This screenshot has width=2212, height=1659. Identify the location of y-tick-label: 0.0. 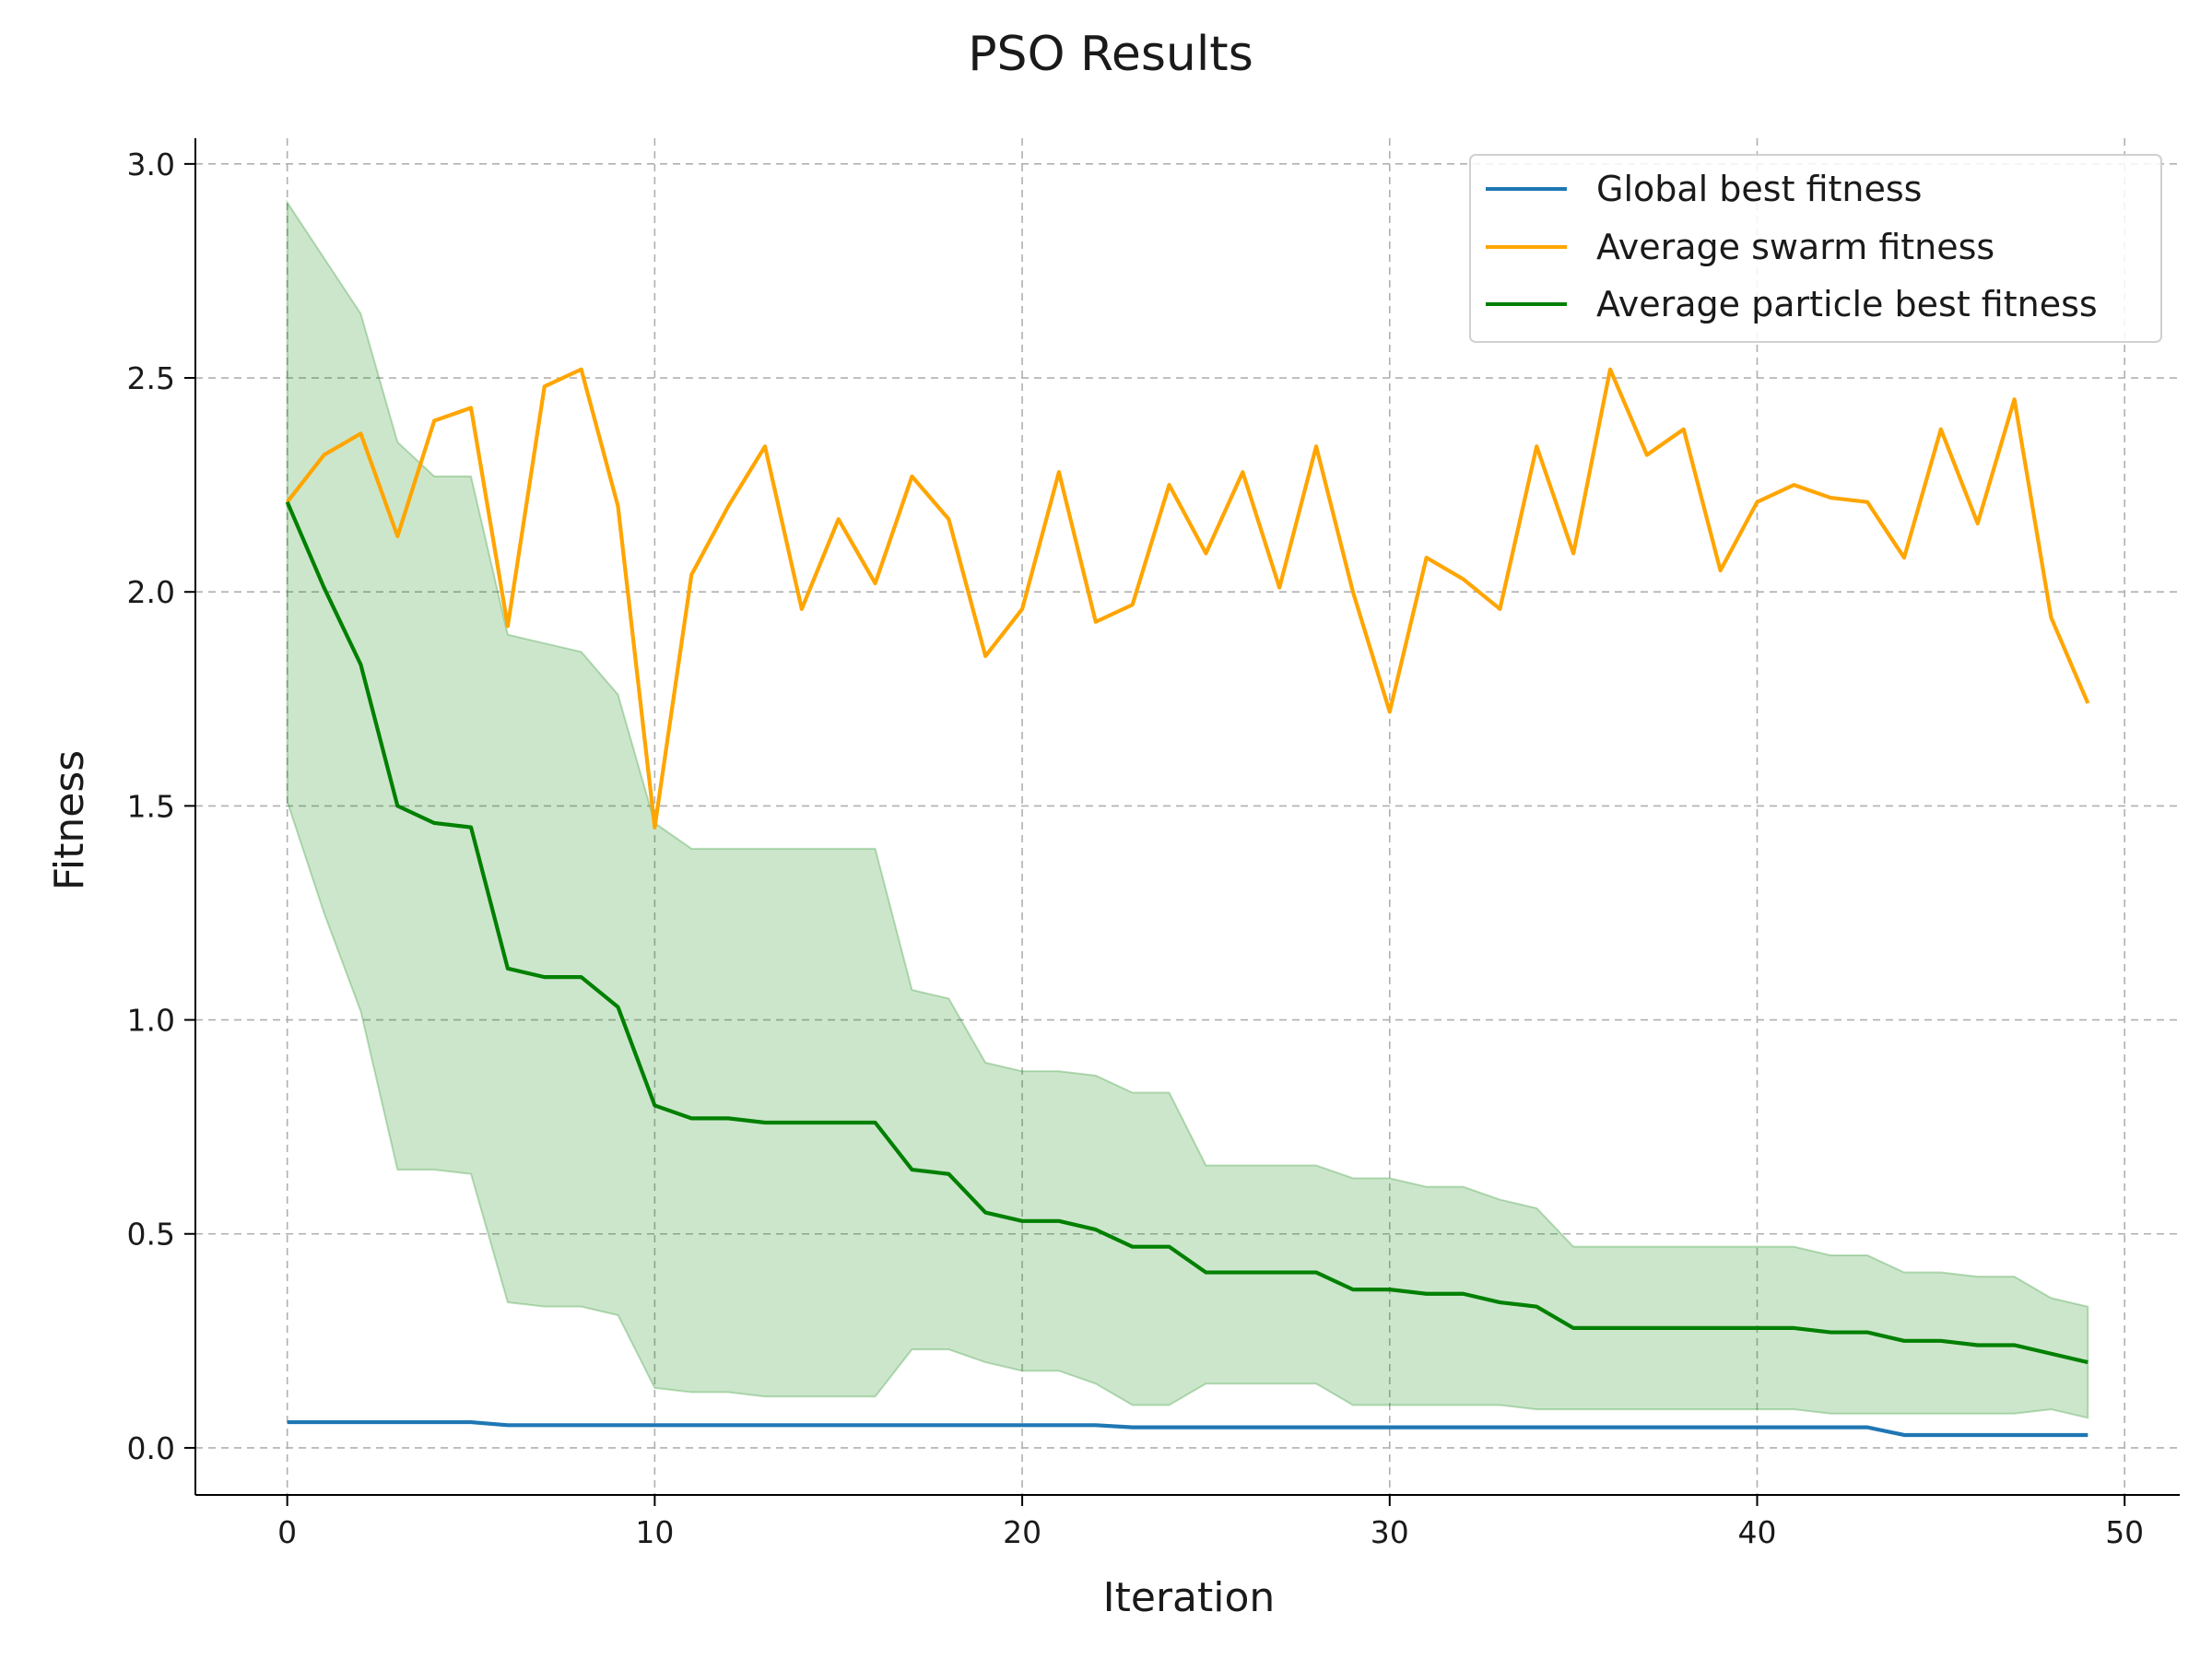
(151, 1448).